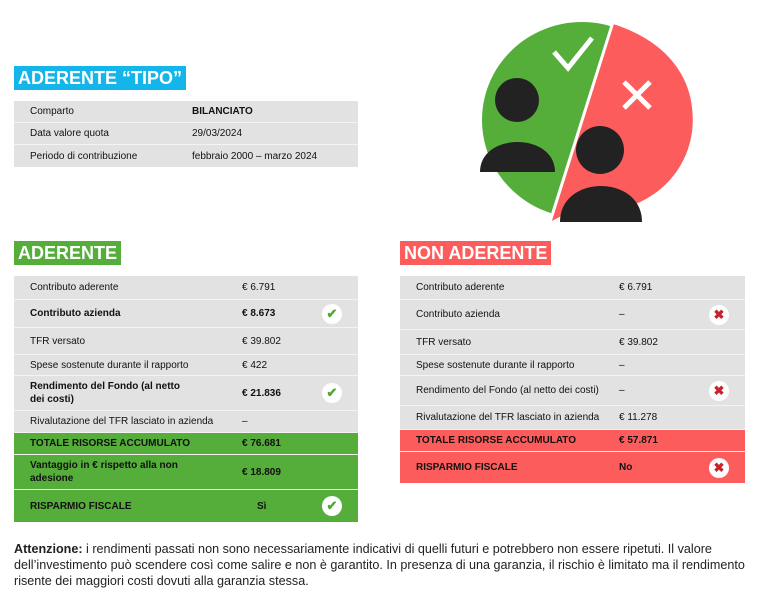  What do you see at coordinates (84, 156) in the screenshot?
I see `row-label: Periodo di contribuzione` at bounding box center [84, 156].